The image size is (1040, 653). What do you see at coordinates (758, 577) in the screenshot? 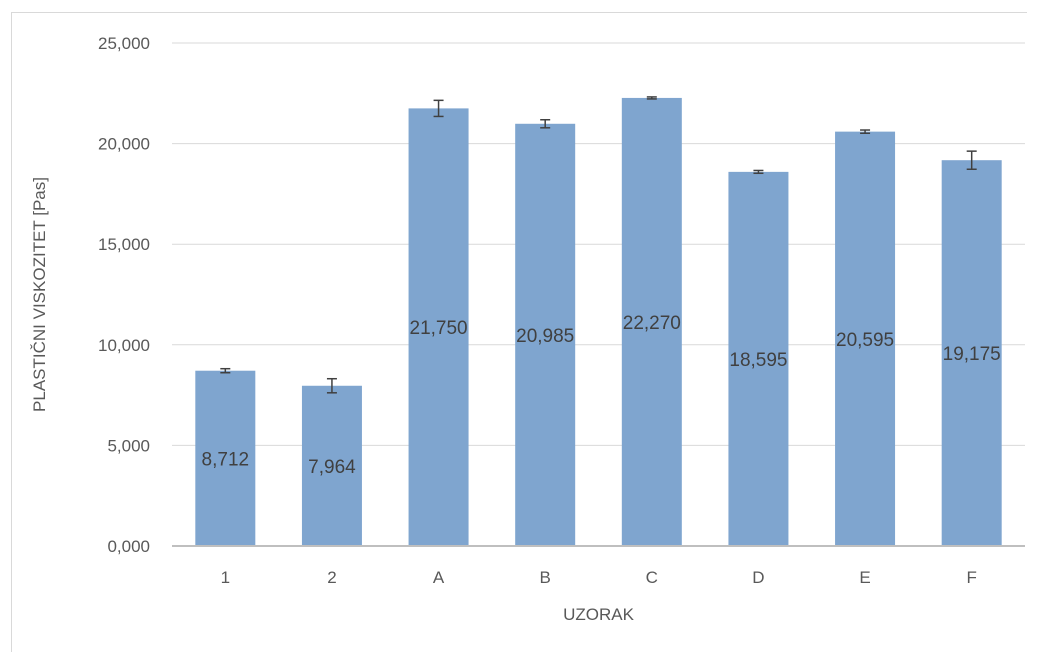
I see `x-tick-label: D` at bounding box center [758, 577].